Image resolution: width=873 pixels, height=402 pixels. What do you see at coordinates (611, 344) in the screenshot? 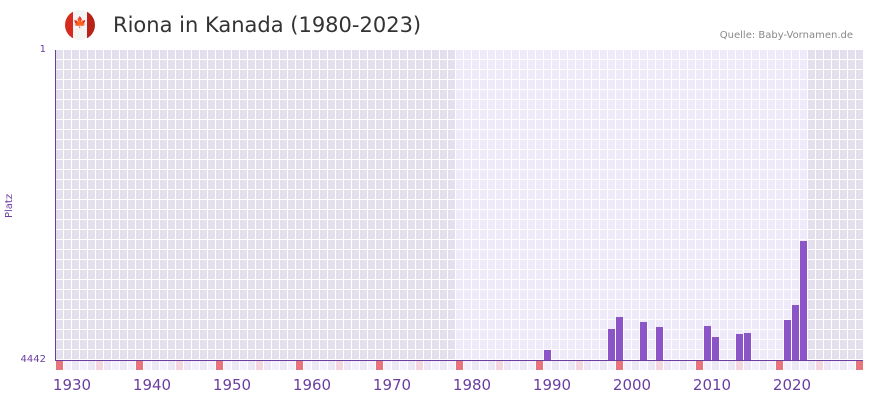
I see `bar-1999` at bounding box center [611, 344].